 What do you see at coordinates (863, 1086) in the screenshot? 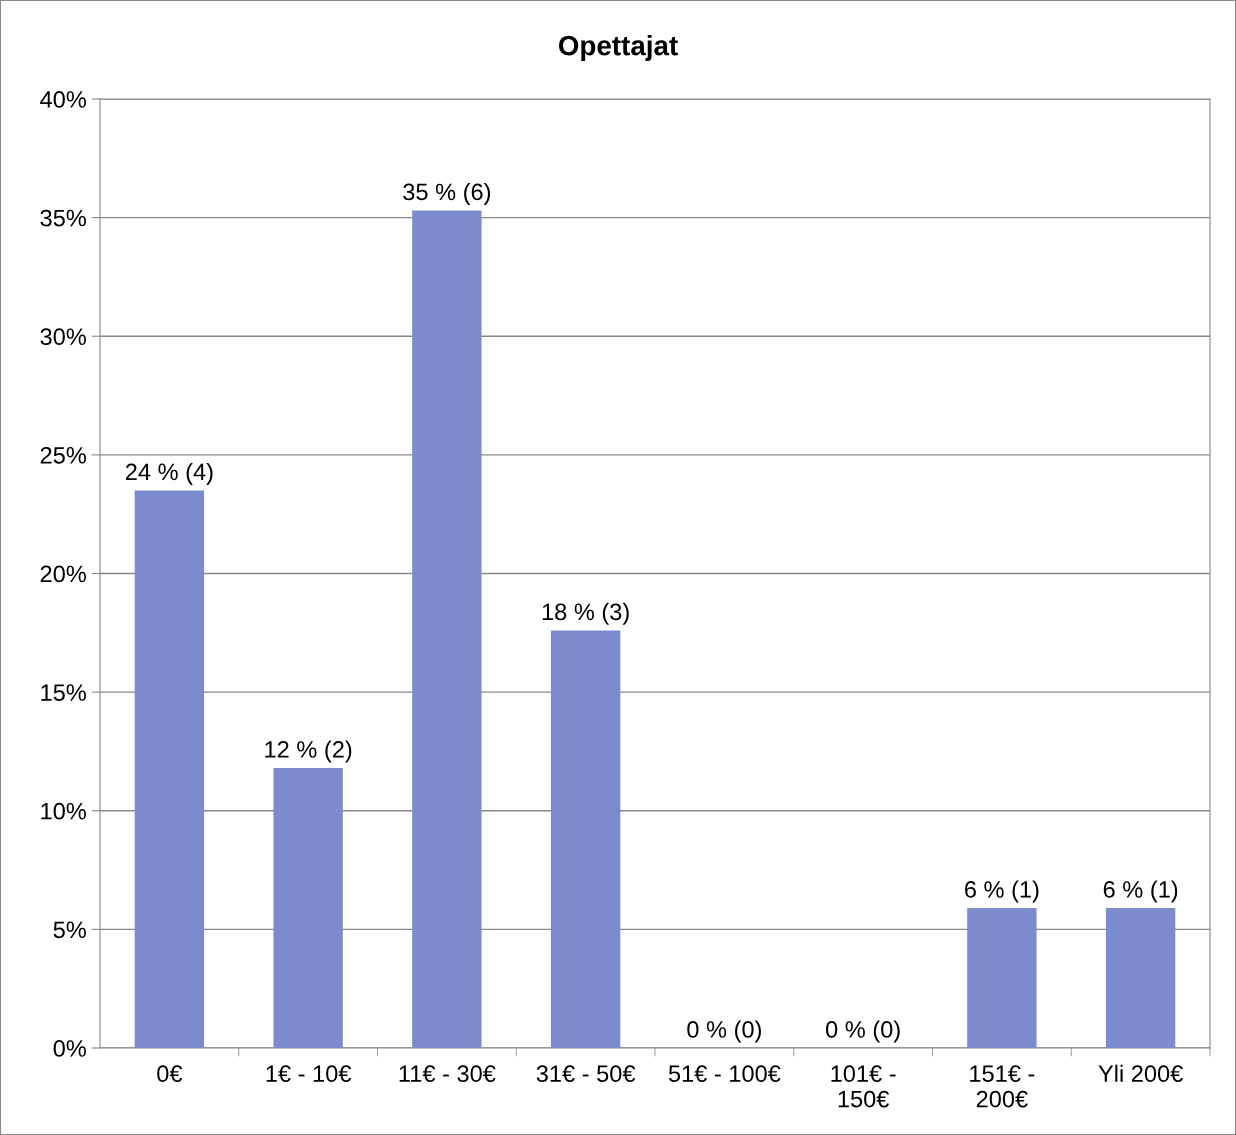
I see `x-tick-label: 101€ - 150€` at bounding box center [863, 1086].